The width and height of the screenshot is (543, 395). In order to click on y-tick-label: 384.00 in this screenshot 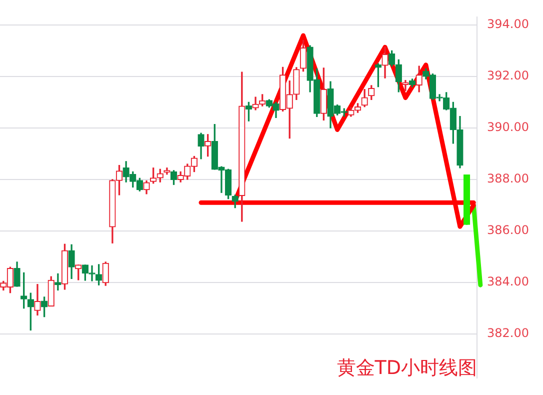, I will do `click(508, 281)`.